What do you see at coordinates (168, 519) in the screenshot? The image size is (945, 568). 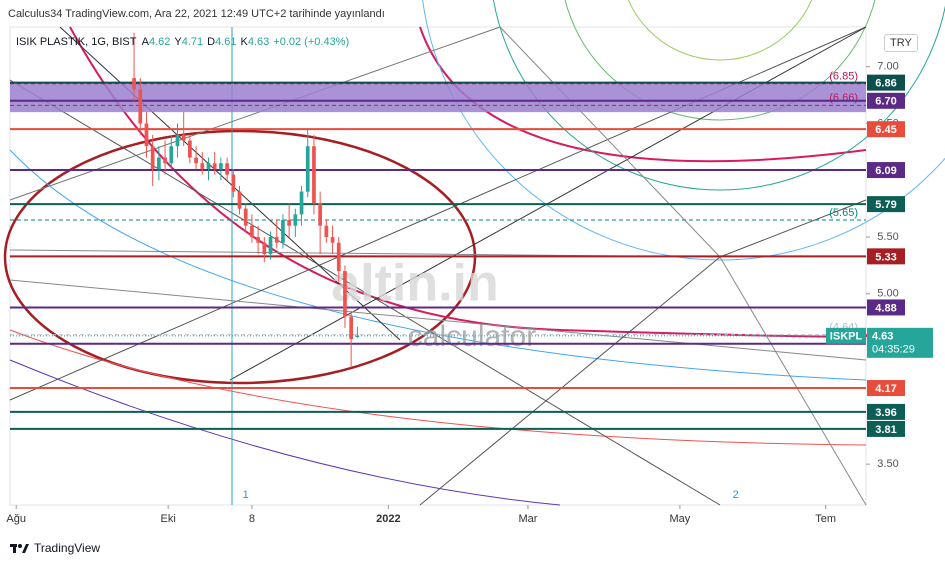 I see `x-tick-label: Eki` at bounding box center [168, 519].